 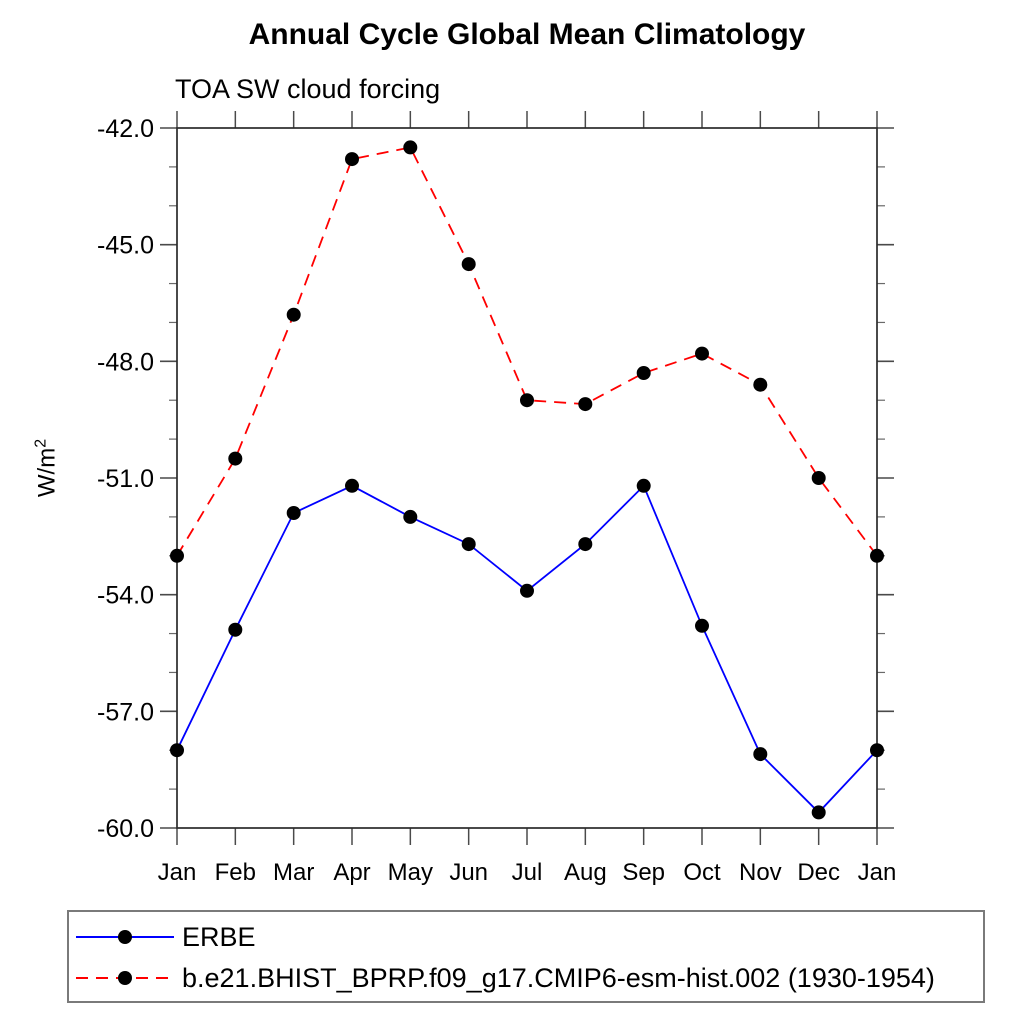 I want to click on y-tick-label: -48.0, so click(x=125, y=362).